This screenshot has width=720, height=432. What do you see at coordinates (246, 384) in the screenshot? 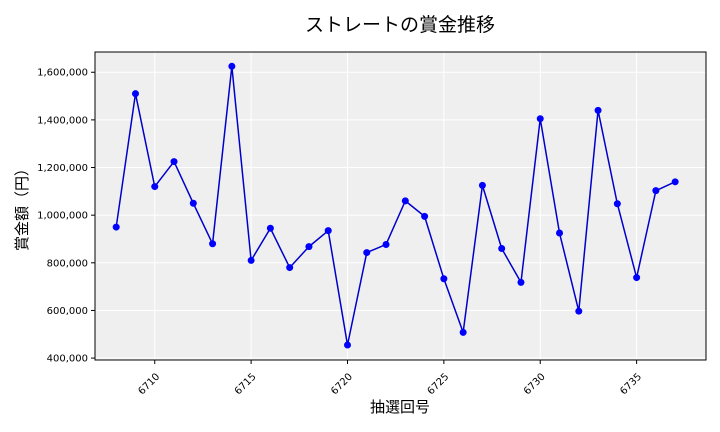
I see `x-tick-label: 6715` at bounding box center [246, 384].